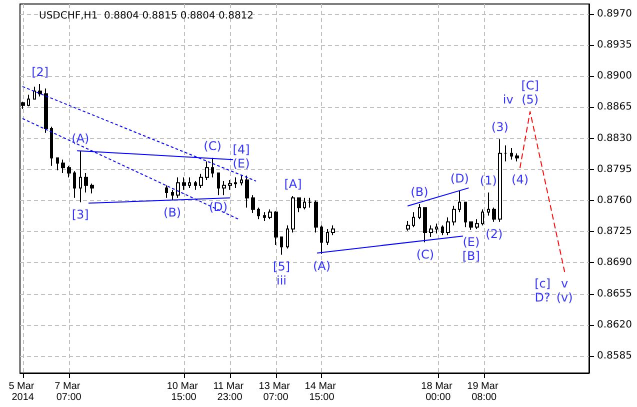 This screenshot has height=407, width=637. Describe the element at coordinates (488, 181) in the screenshot. I see `annotation: (1)` at that location.